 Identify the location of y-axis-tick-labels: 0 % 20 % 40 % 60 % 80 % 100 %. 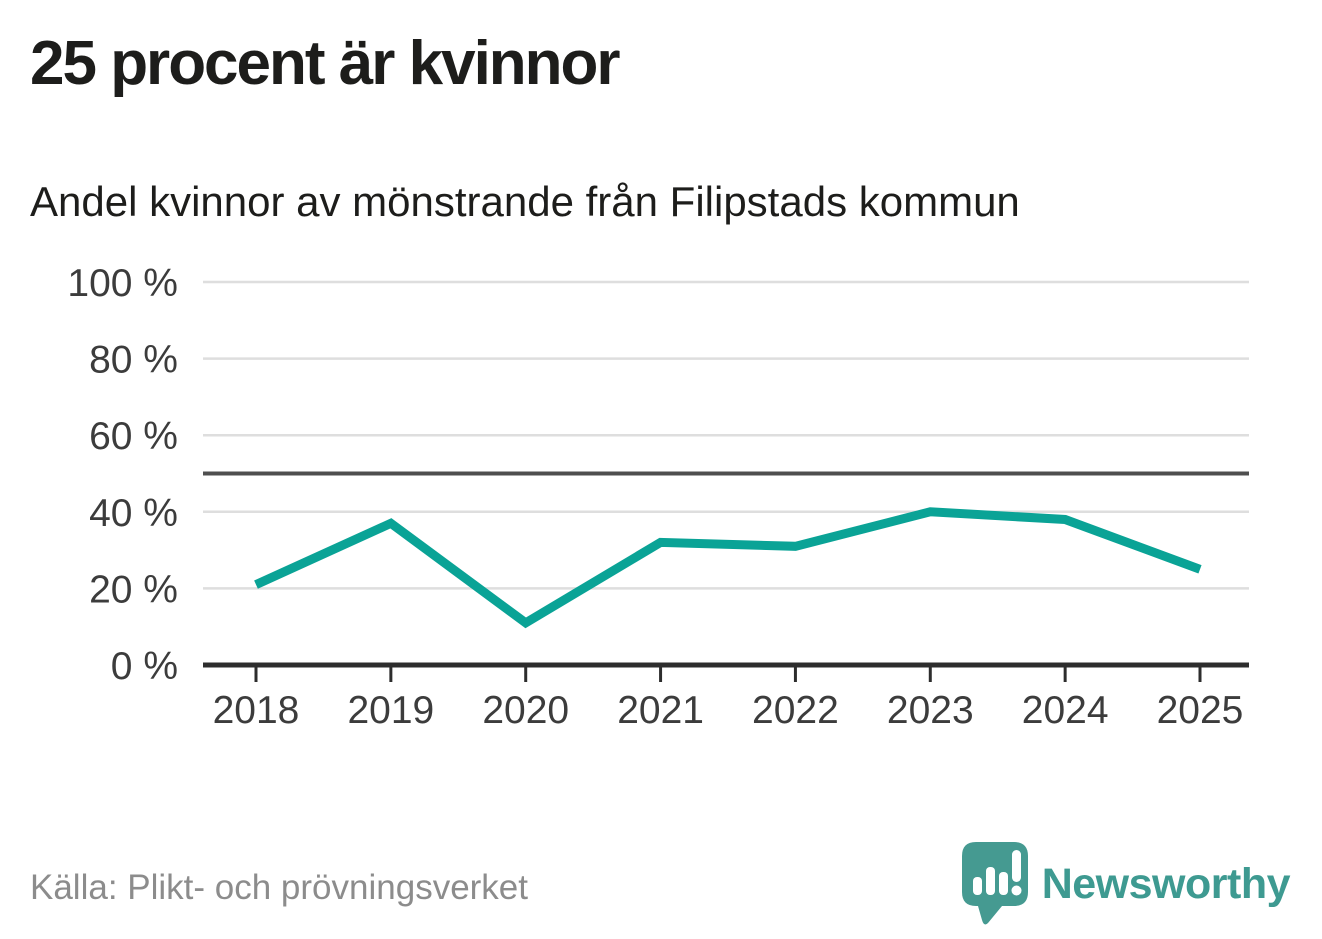
(122, 475).